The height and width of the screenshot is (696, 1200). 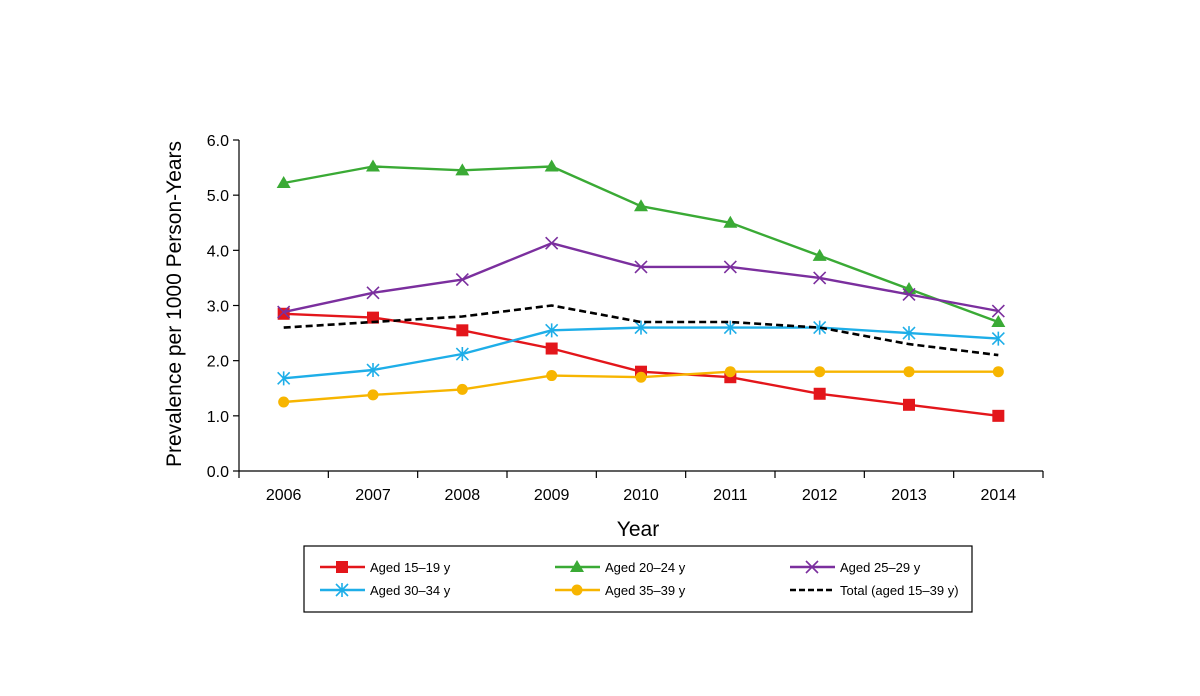 What do you see at coordinates (373, 495) in the screenshot?
I see `x-tick-label: 2007` at bounding box center [373, 495].